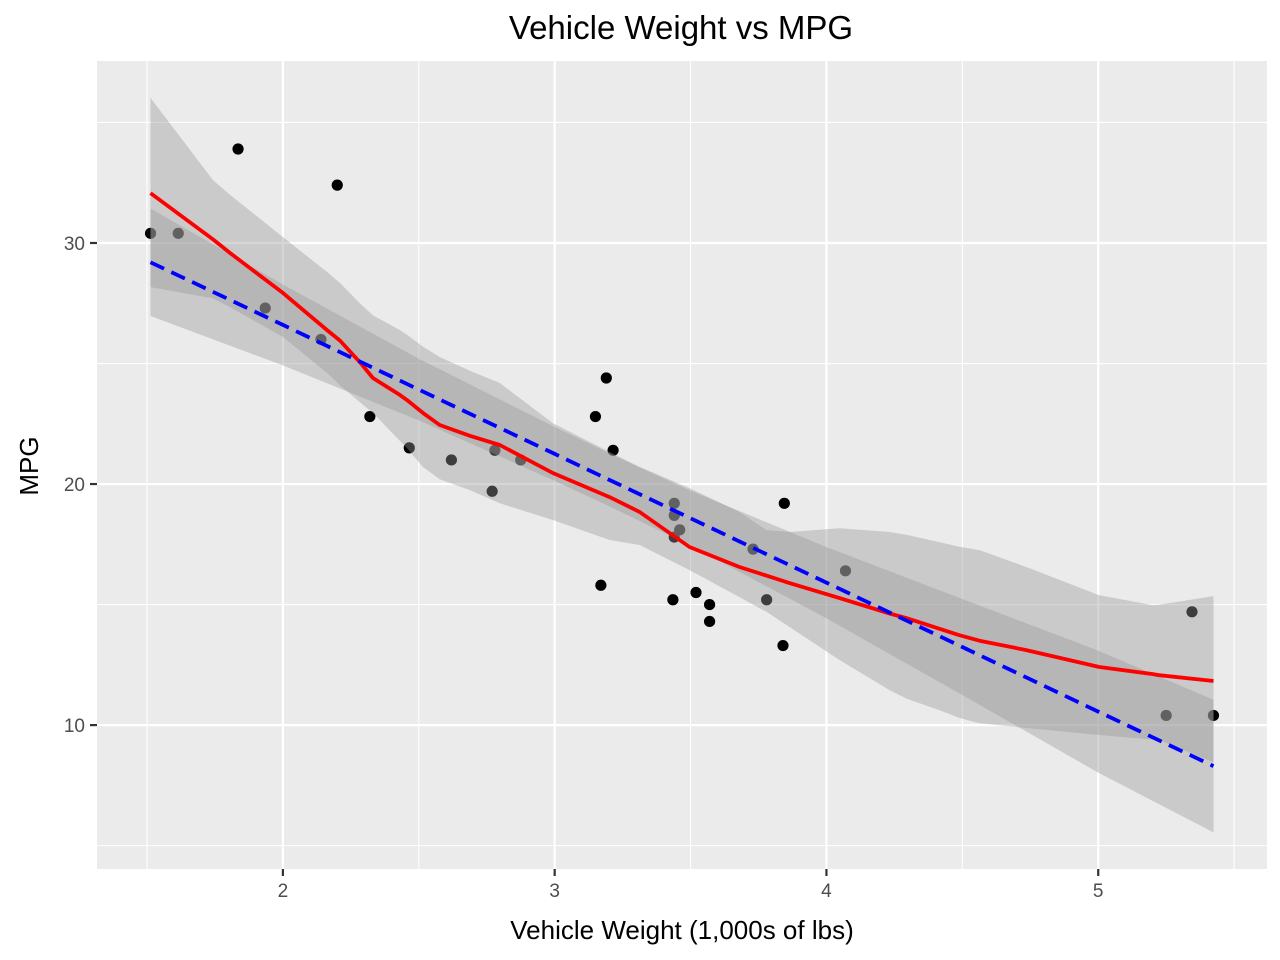  What do you see at coordinates (74, 485) in the screenshot?
I see `y-tick-label: 20` at bounding box center [74, 485].